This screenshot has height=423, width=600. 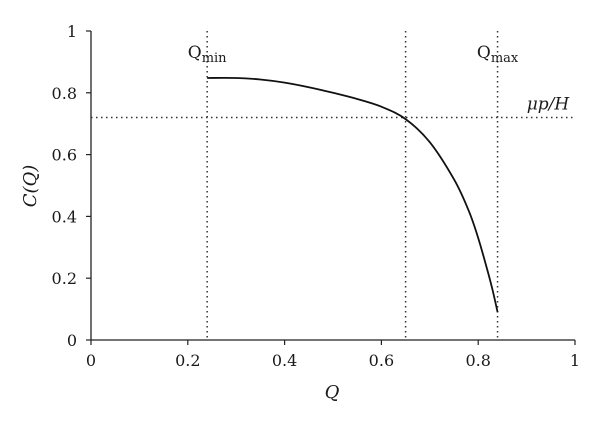 What do you see at coordinates (477, 360) in the screenshot?
I see `x-tick-label: 0.8` at bounding box center [477, 360].